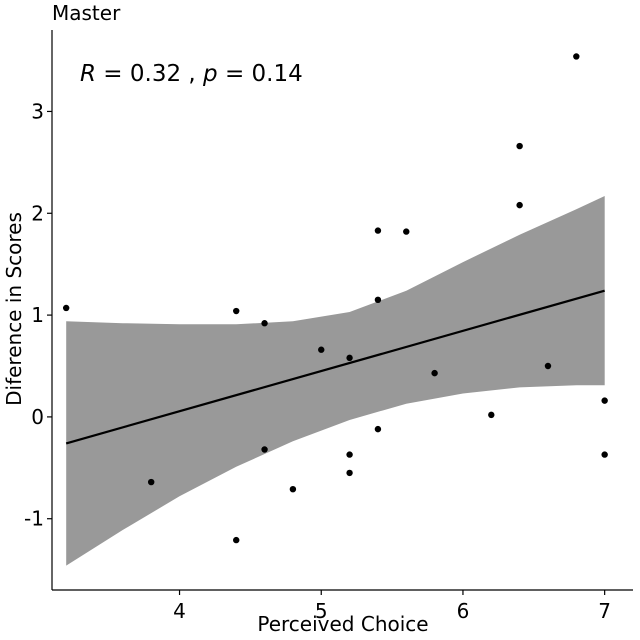 The image size is (640, 640). What do you see at coordinates (260, 74) in the screenshot?
I see `p-value: = 0.14` at bounding box center [260, 74].